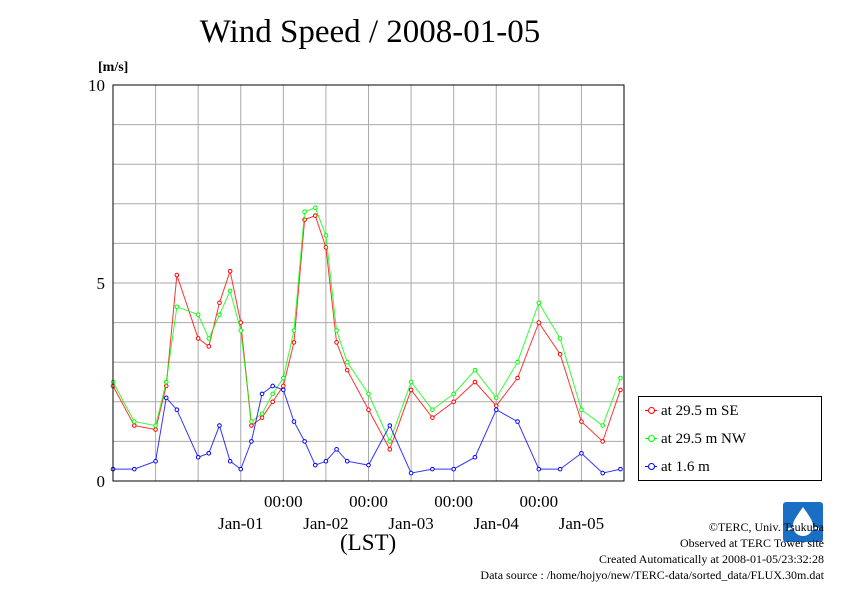  What do you see at coordinates (700, 410) in the screenshot?
I see `legend-label-se: at 29.5 m SE` at bounding box center [700, 410].